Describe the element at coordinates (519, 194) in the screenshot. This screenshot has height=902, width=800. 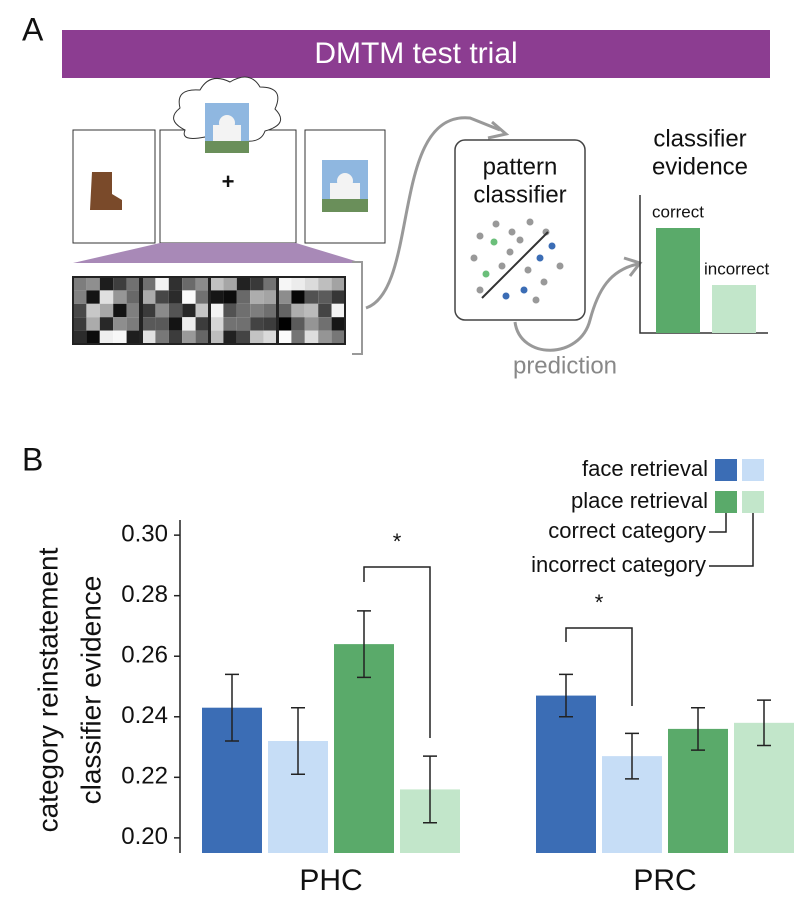
I see `classifier-title: classifier` at that location.